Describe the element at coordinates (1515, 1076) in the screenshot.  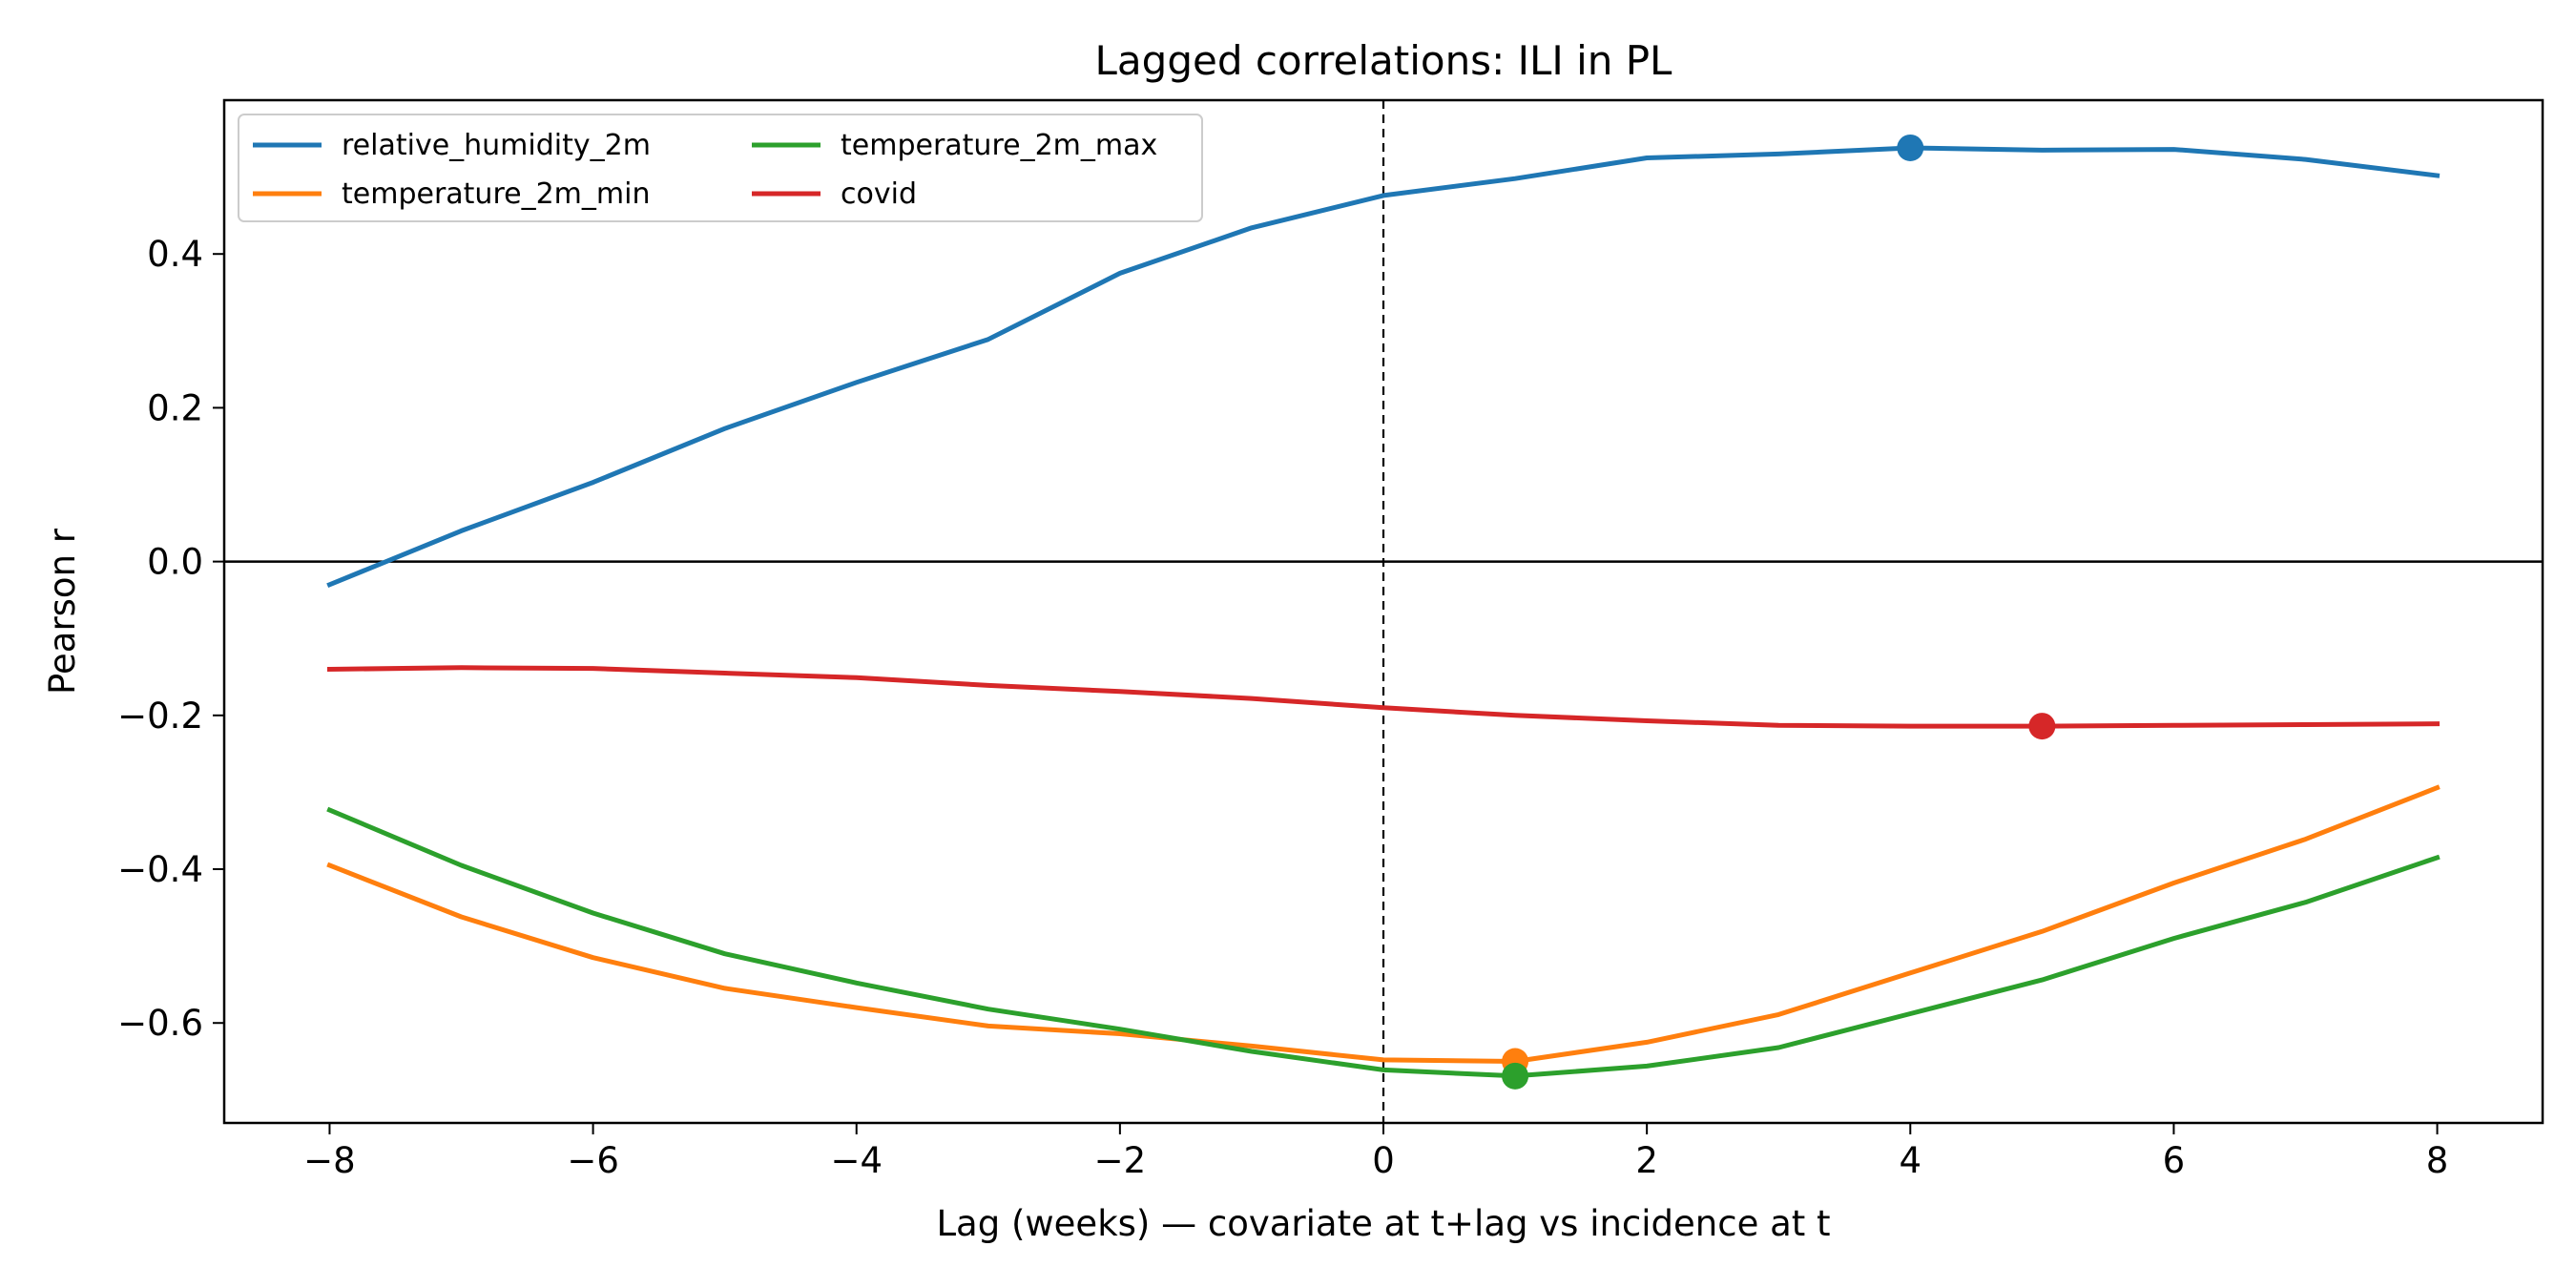
I see `peak-marker-temperature-2m-max` at that location.